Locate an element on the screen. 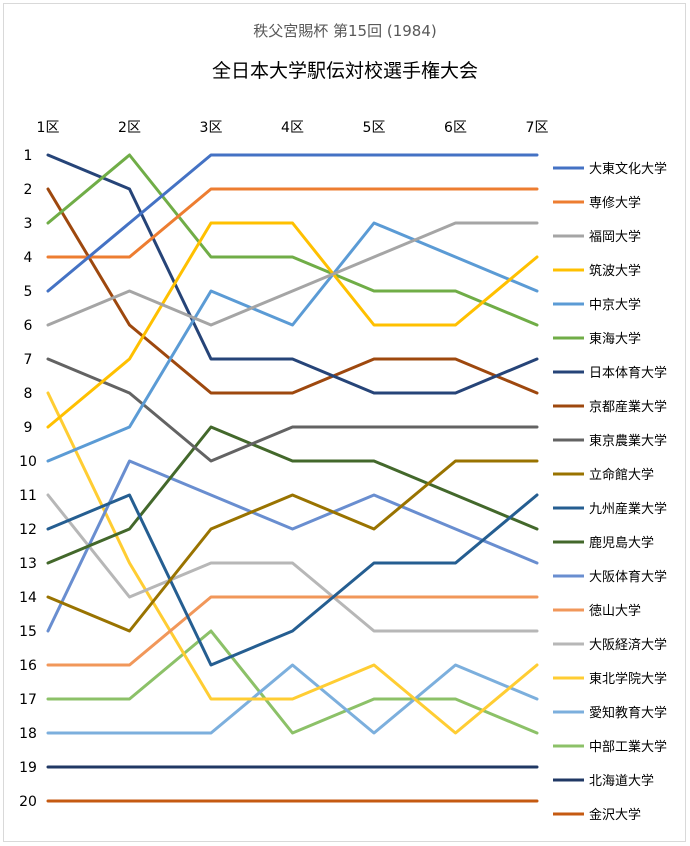  x-tick-label: 4区 is located at coordinates (292, 128).